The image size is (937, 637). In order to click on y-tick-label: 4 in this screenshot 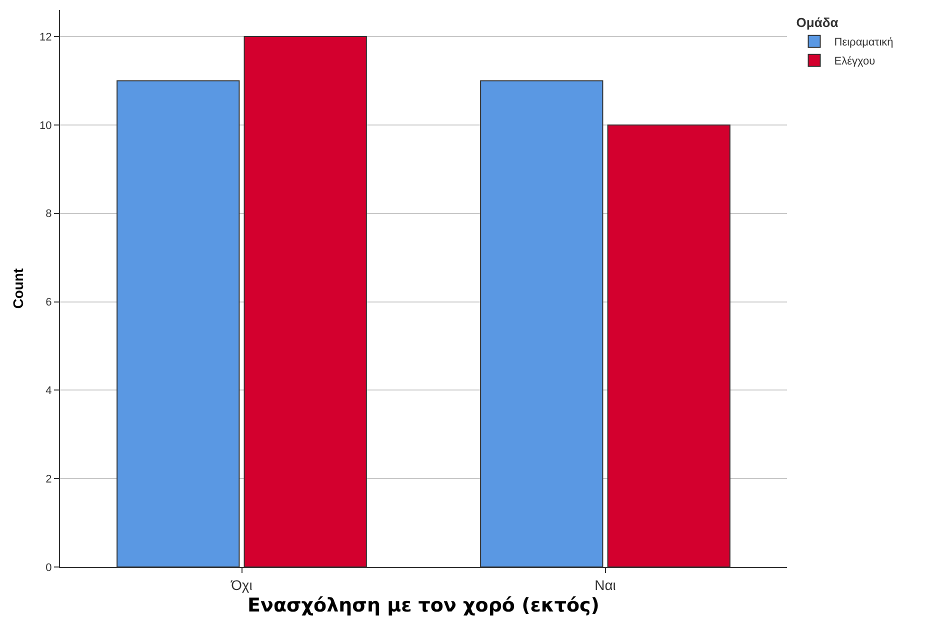, I will do `click(49, 391)`.